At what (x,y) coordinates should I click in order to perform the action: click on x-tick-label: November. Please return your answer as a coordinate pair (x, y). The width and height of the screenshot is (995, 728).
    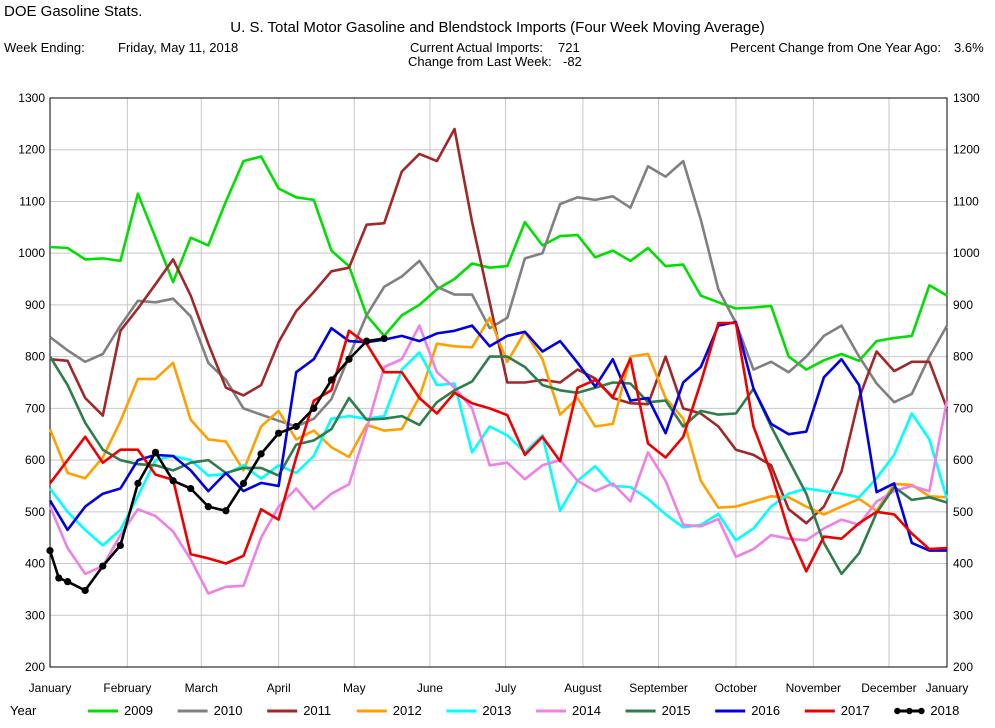
    Looking at the image, I should click on (813, 688).